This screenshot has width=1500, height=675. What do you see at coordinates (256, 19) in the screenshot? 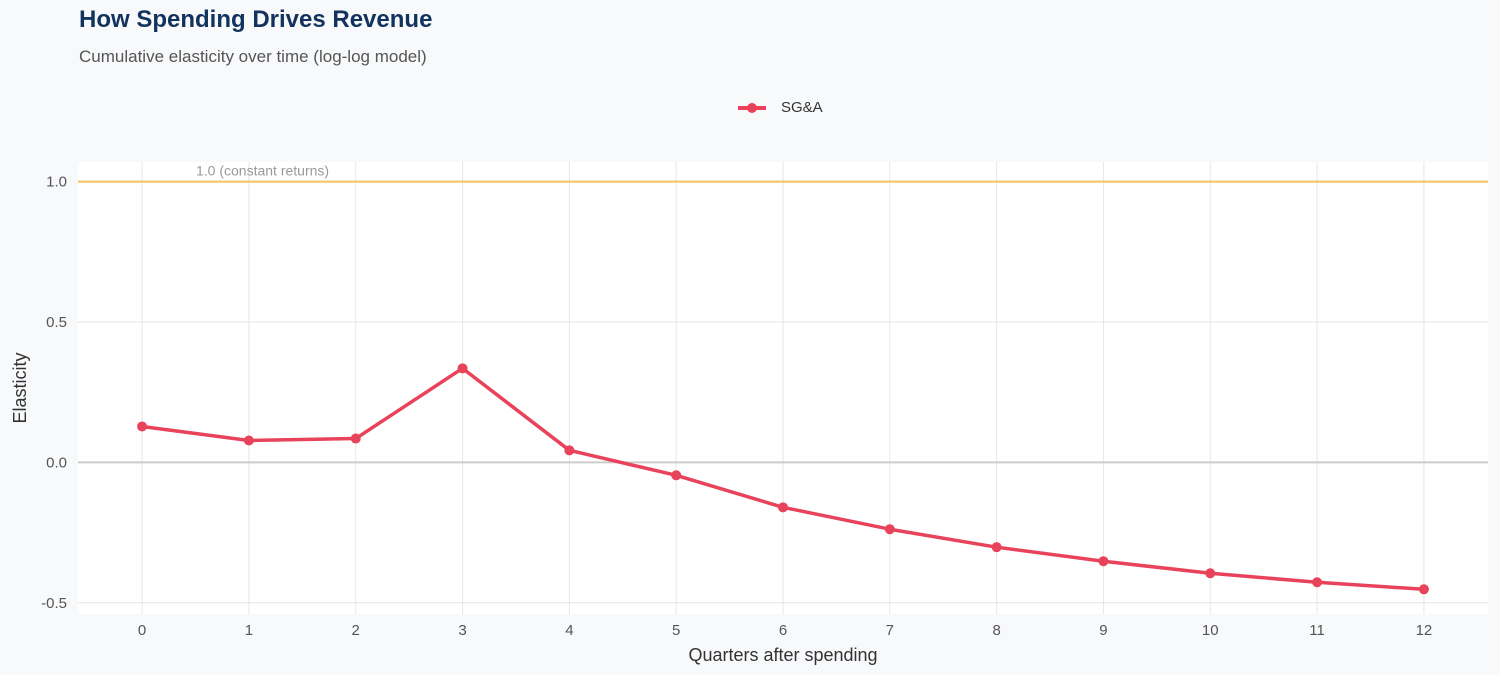
I see `chart-title: How Spending Drives Revenue` at bounding box center [256, 19].